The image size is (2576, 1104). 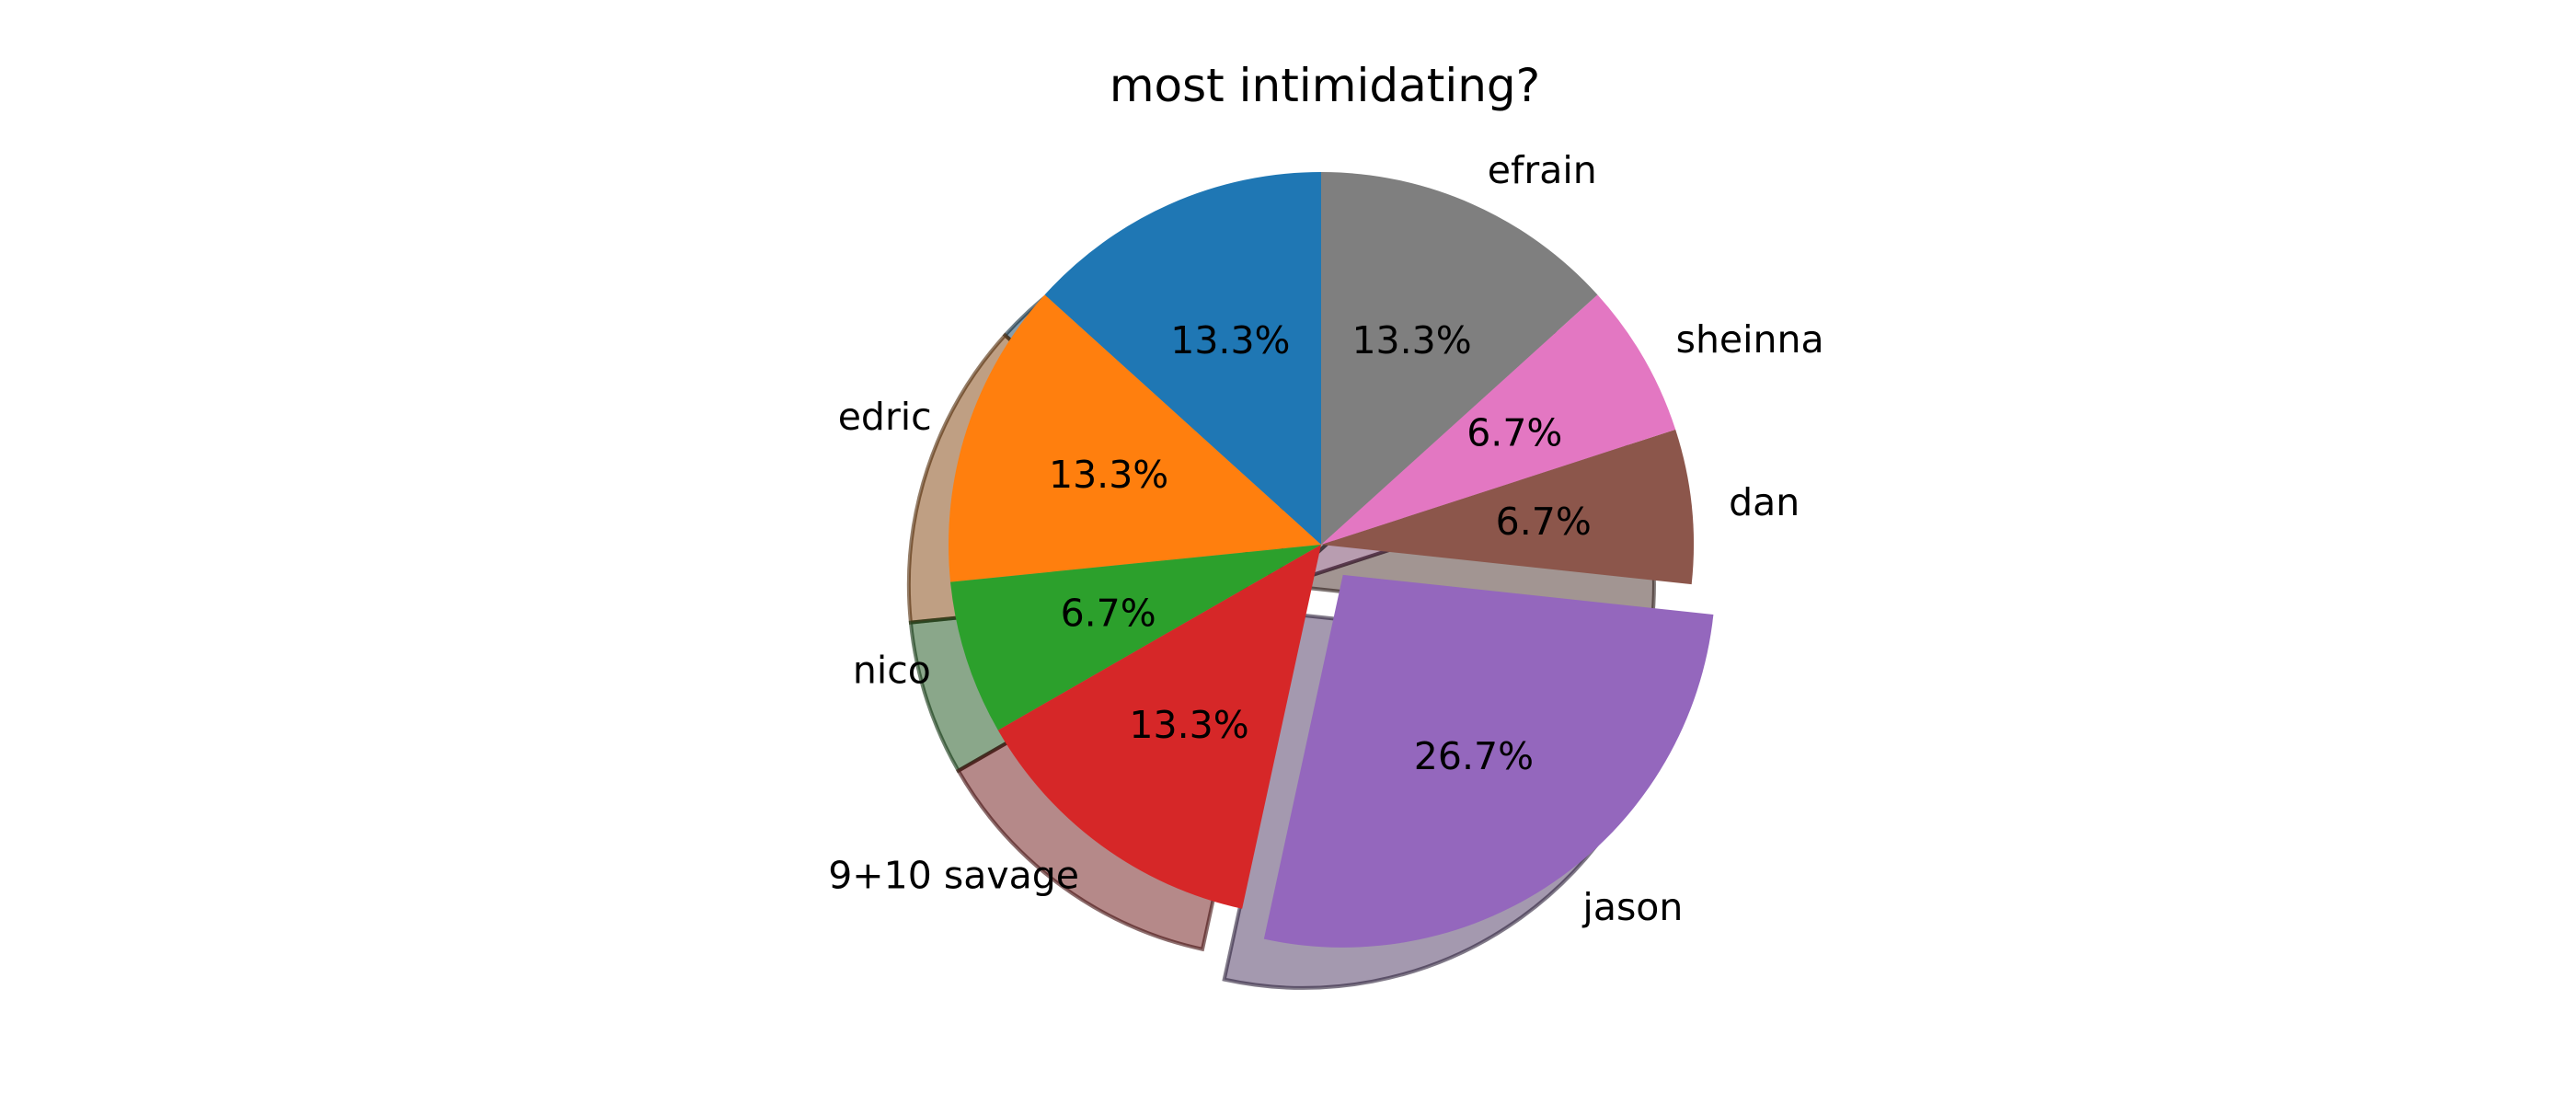 I want to click on slice-label-edric: edric, so click(x=885, y=417).